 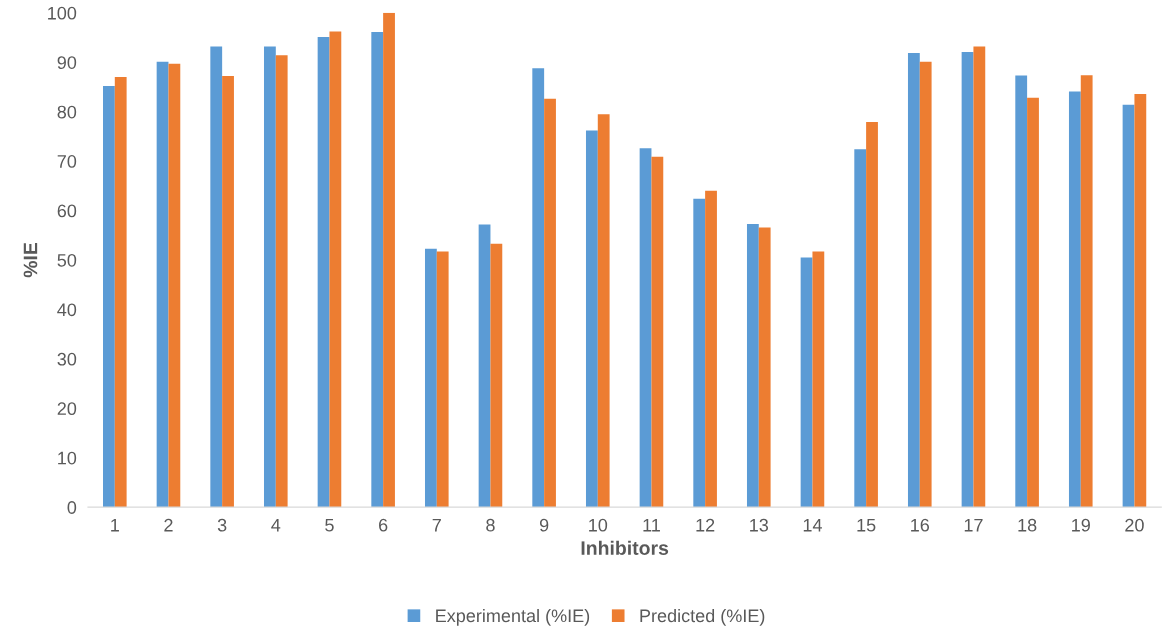 I want to click on x-axis-title: Inhibitors, so click(x=625, y=547).